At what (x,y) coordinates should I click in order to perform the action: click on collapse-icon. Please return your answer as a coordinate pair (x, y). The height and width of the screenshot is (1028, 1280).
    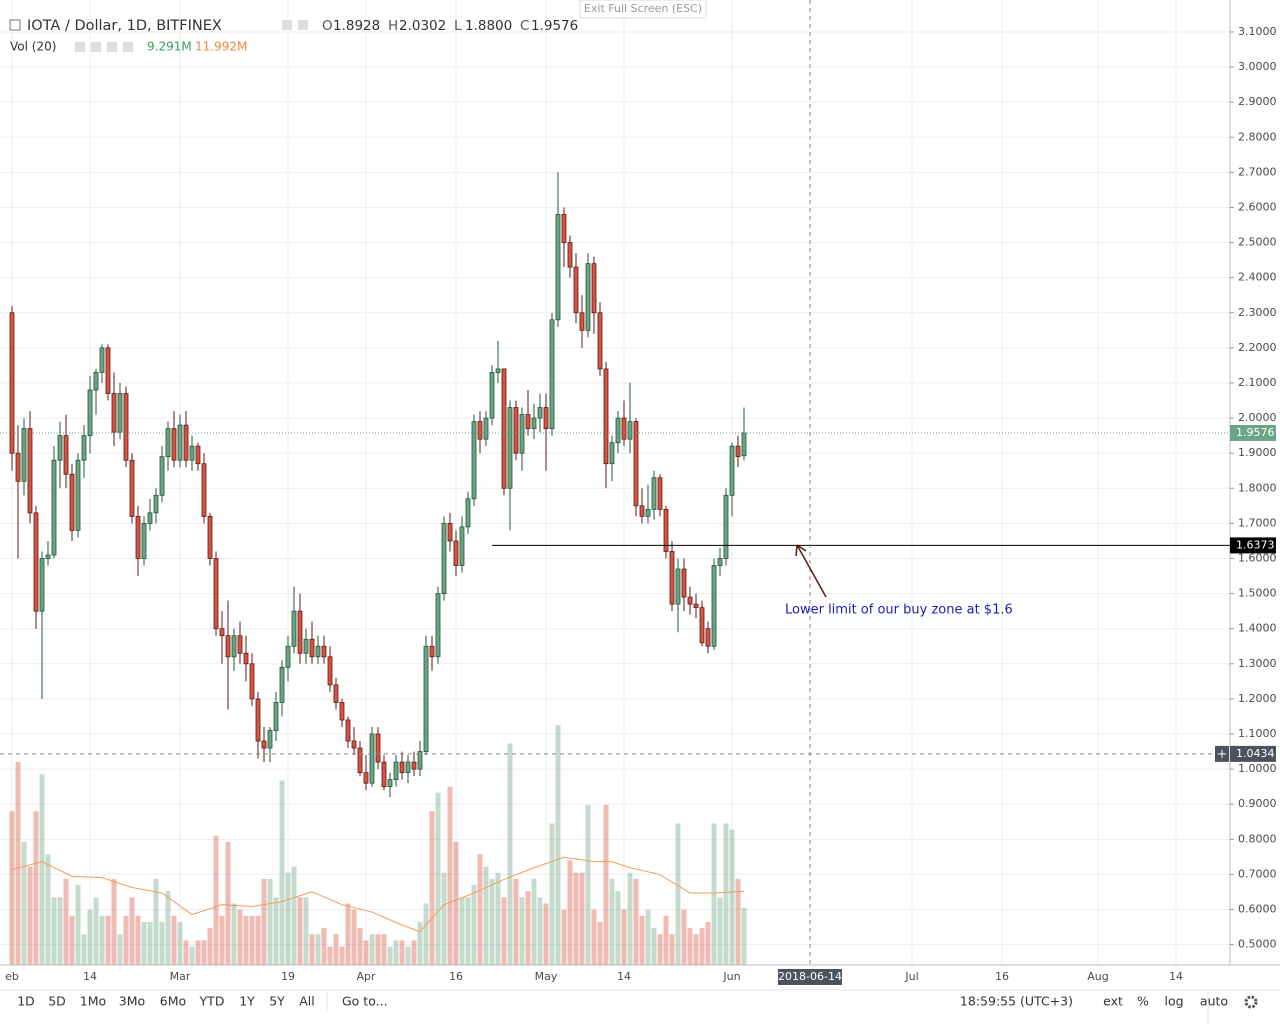
    Looking at the image, I should click on (15, 25).